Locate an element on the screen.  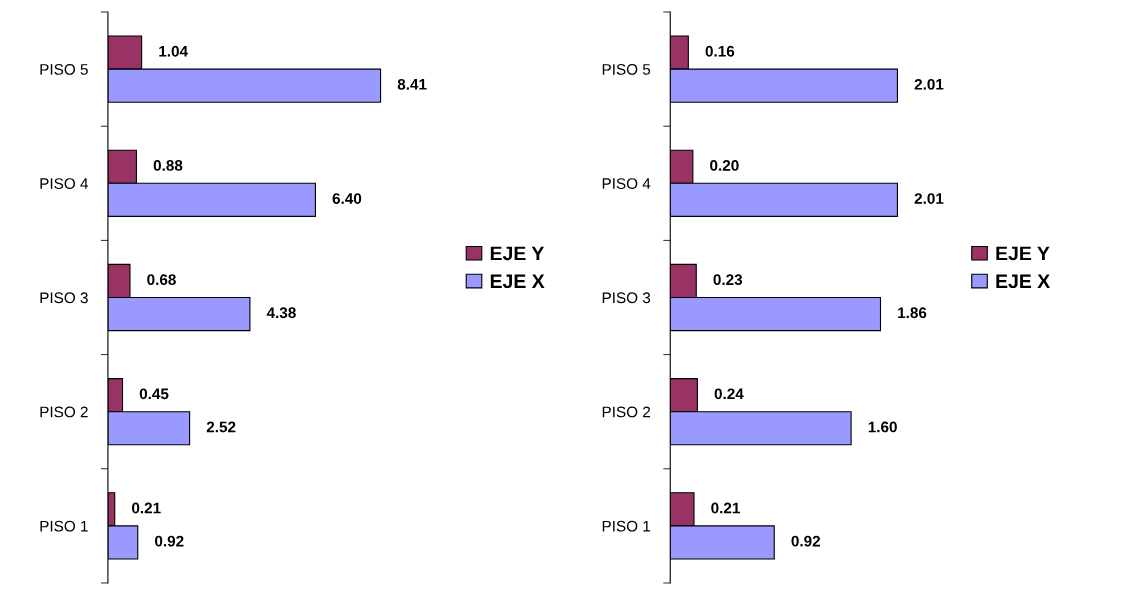
data-label: 2.52 is located at coordinates (221, 427).